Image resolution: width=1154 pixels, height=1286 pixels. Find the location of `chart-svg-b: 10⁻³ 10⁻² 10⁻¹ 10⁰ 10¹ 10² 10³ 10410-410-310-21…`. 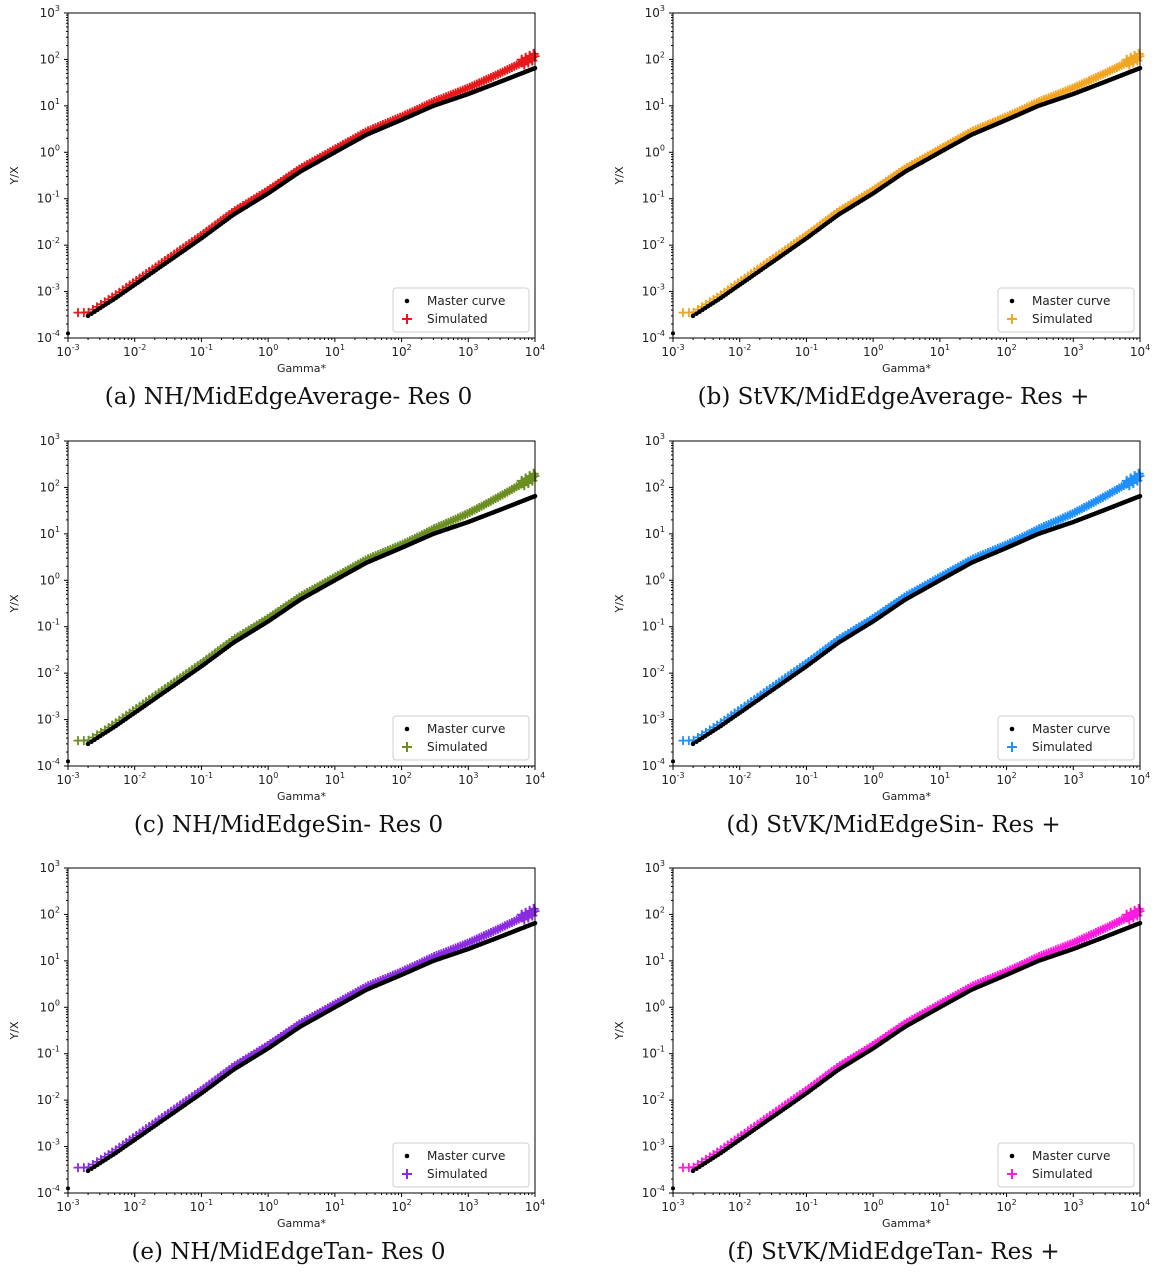

chart-svg-b: 10⁻³ 10⁻² 10⁻¹ 10⁰ 10¹ 10² 10³ 10410-410-310-21… is located at coordinates (881, 189).